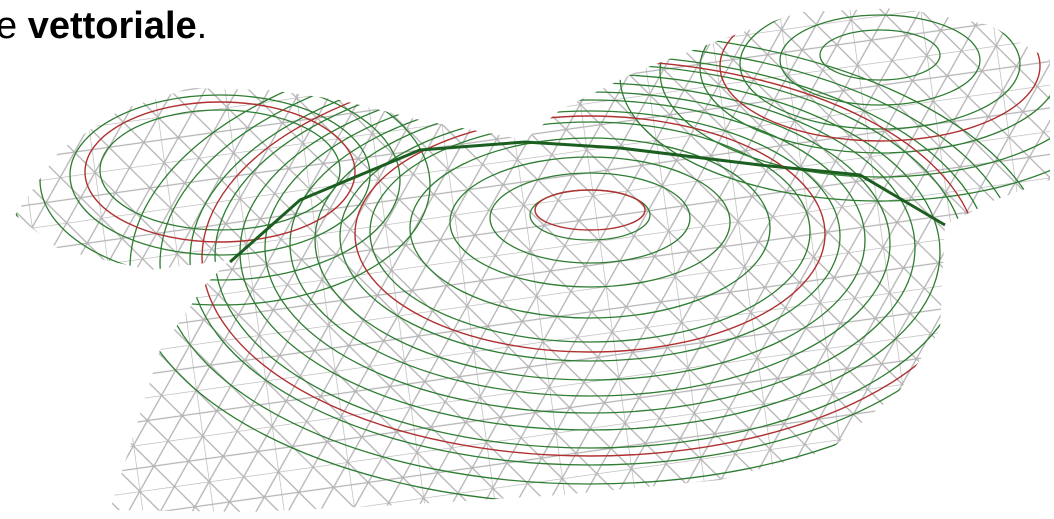  I want to click on caption-bold: vettoriale, so click(112, 26).